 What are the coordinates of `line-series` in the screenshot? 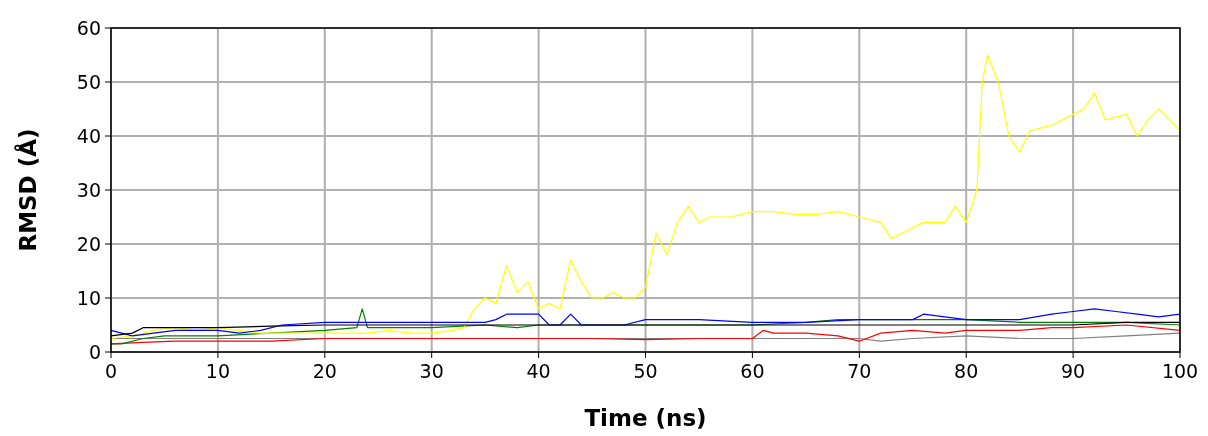 It's located at (645, 322).